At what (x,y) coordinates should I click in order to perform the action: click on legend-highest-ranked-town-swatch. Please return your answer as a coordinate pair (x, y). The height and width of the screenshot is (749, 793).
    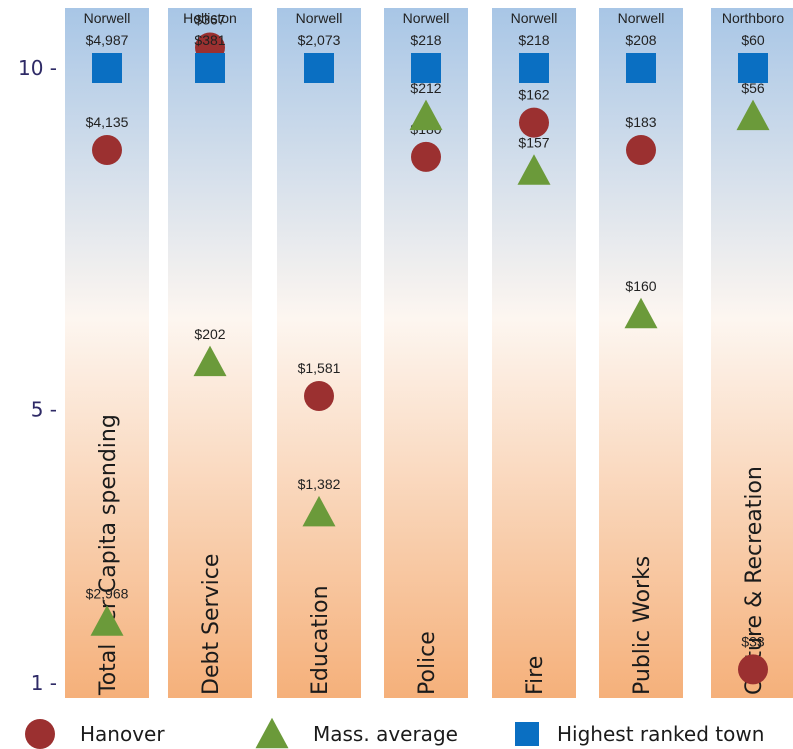
    Looking at the image, I should click on (527, 734).